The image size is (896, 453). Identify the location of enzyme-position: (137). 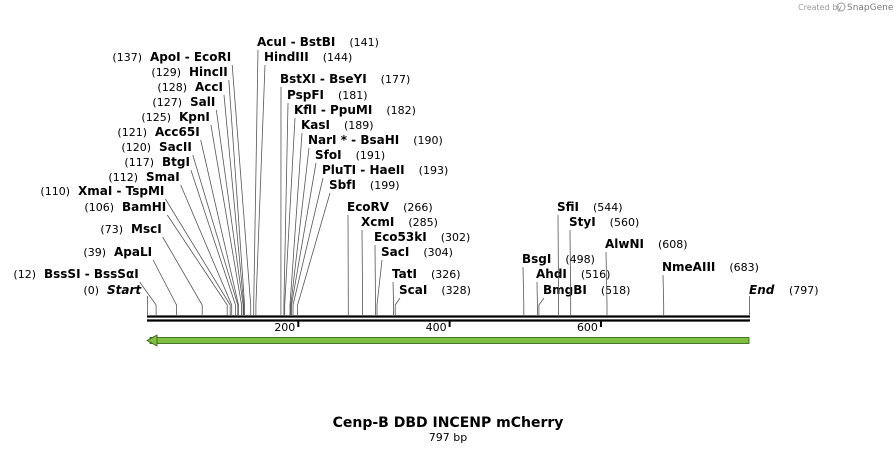
(127, 57).